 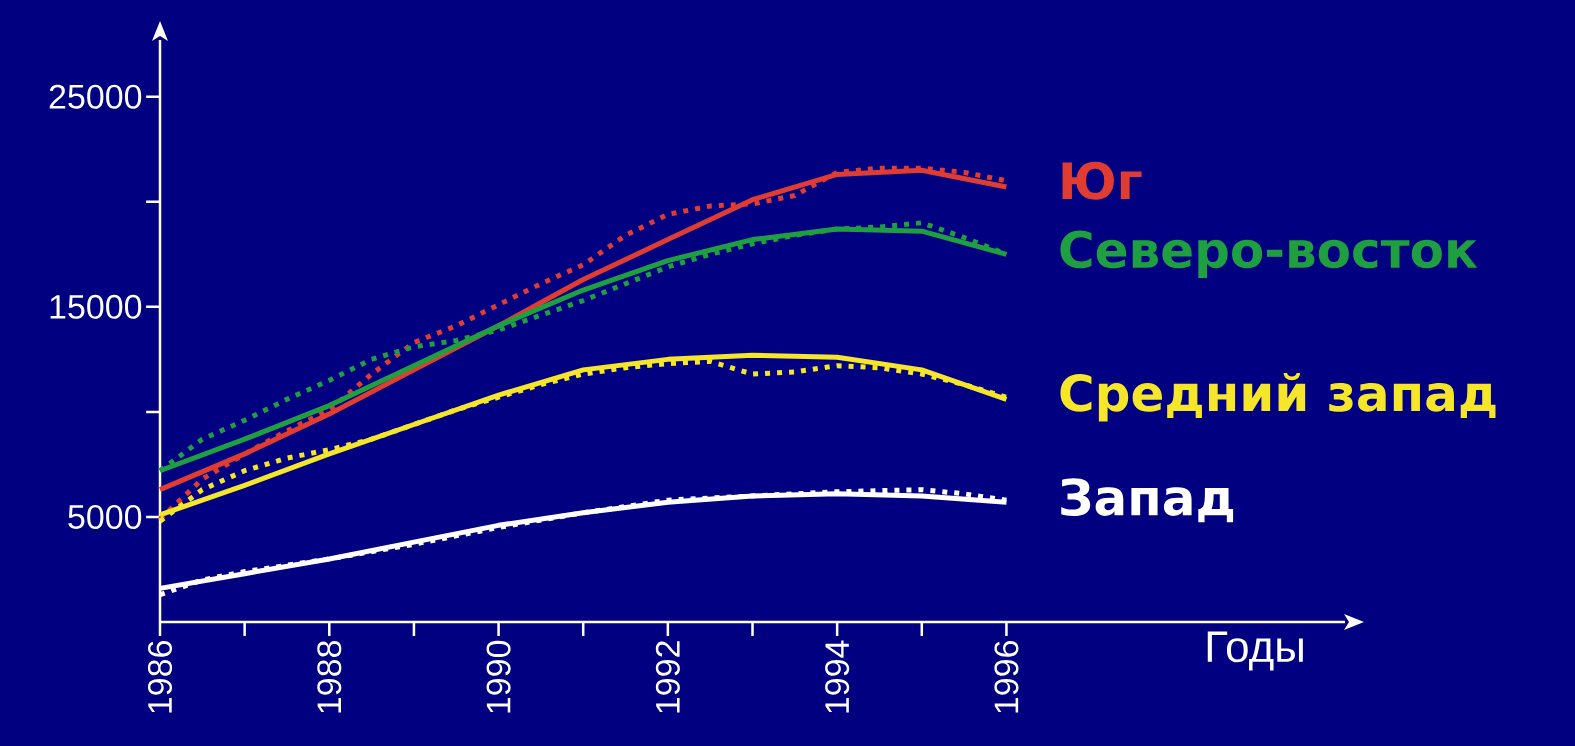 What do you see at coordinates (329, 677) in the screenshot?
I see `x-tick-label: 1988` at bounding box center [329, 677].